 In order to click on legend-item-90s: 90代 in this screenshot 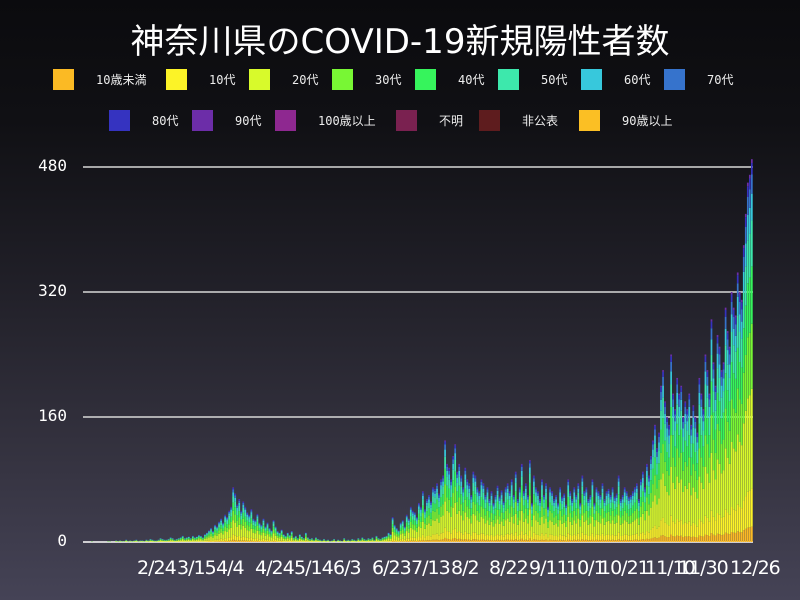, I will do `click(226, 120)`.